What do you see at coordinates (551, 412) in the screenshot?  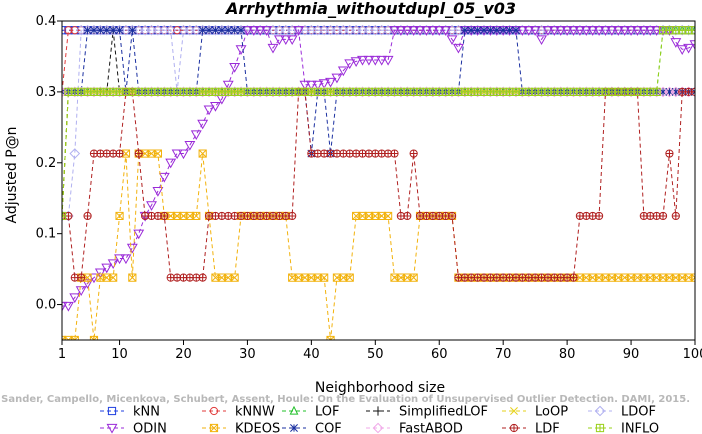 I see `legend-label-loop: LoOP` at bounding box center [551, 412].